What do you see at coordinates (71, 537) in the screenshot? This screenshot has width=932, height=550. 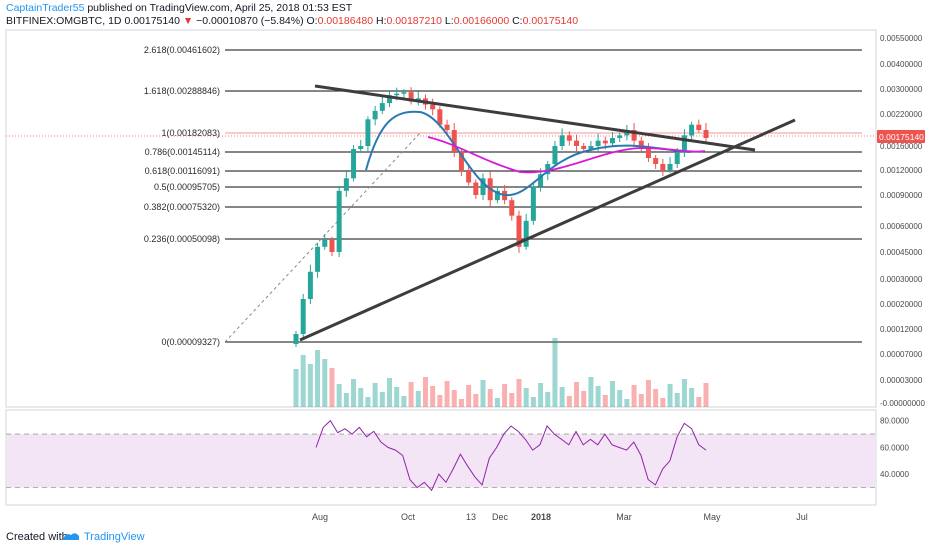 I see `tradingview-logo-icon` at bounding box center [71, 537].